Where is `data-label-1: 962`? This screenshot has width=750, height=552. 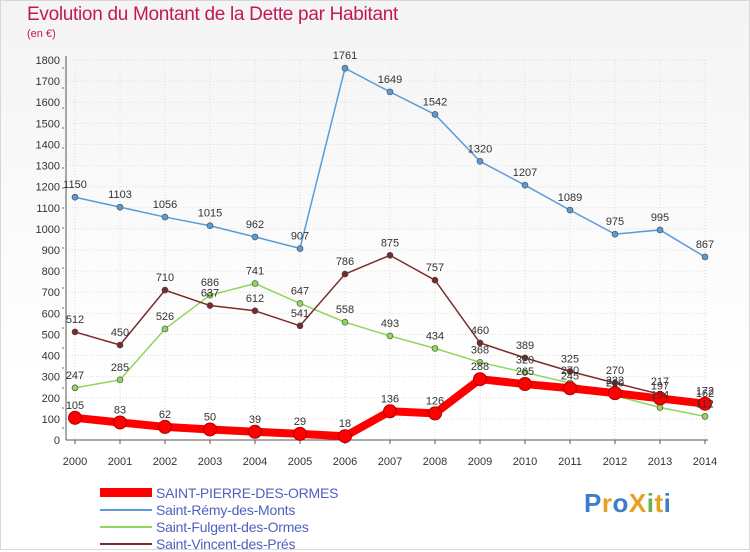
data-label-1: 962 is located at coordinates (255, 225).